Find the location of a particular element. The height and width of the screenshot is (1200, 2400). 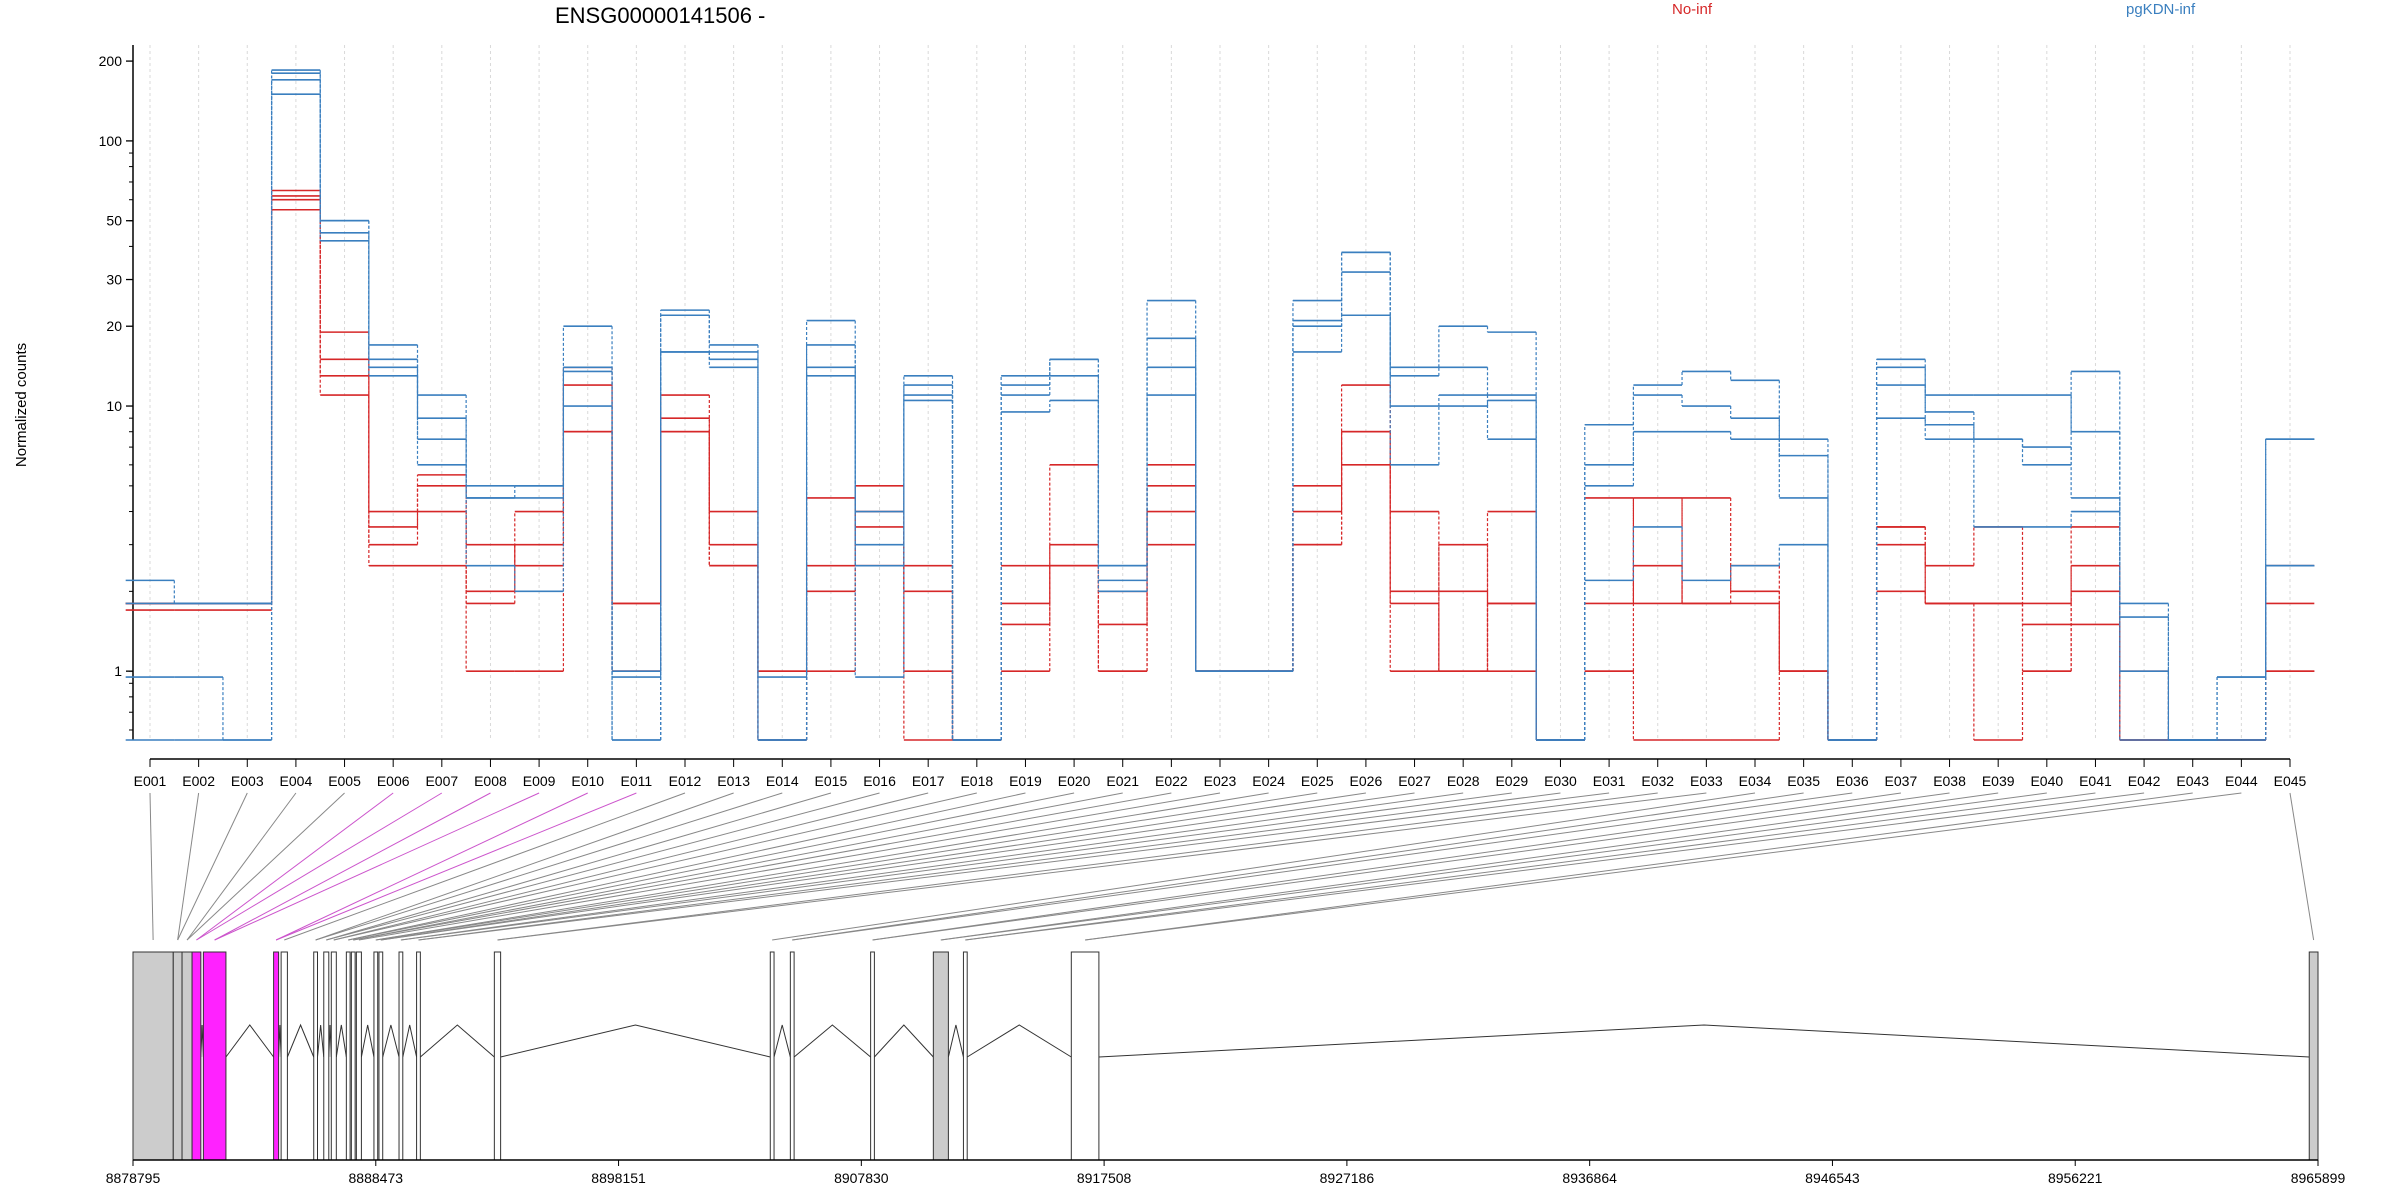

coord-tick-label: 8956221 is located at coordinates (2075, 1178).